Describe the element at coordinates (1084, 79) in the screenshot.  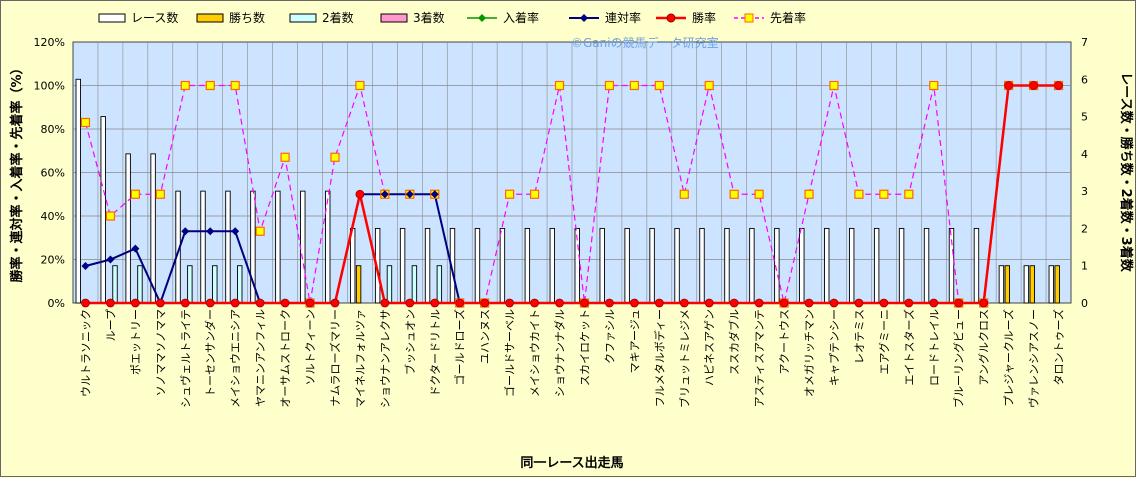
I see `right-tick-label: 6` at that location.